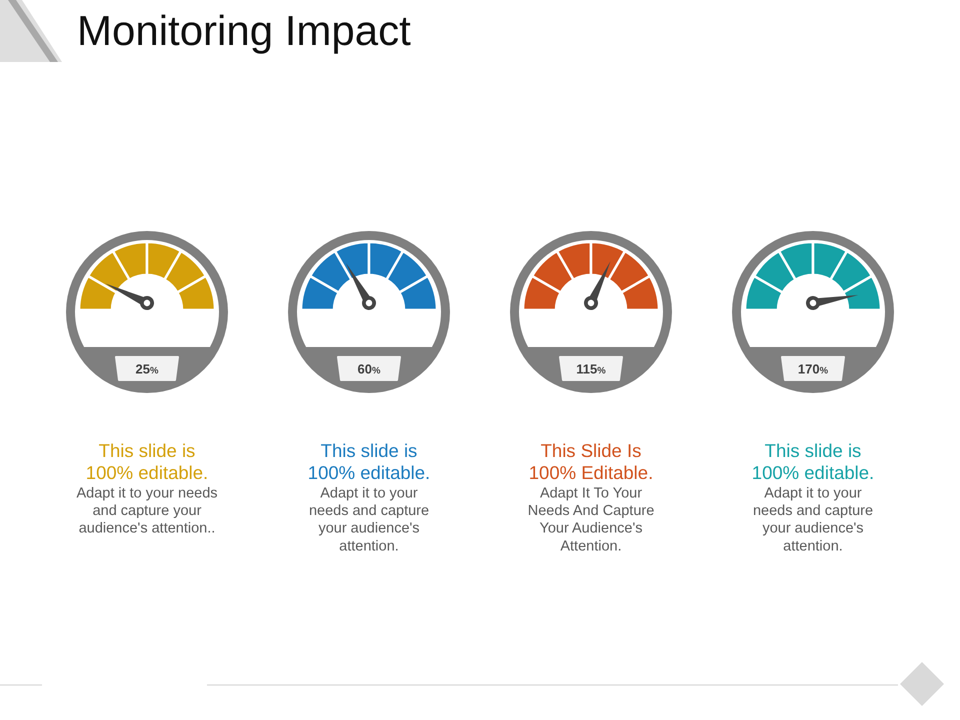 This screenshot has width=960, height=720. I want to click on data-label: 25%, so click(148, 369).